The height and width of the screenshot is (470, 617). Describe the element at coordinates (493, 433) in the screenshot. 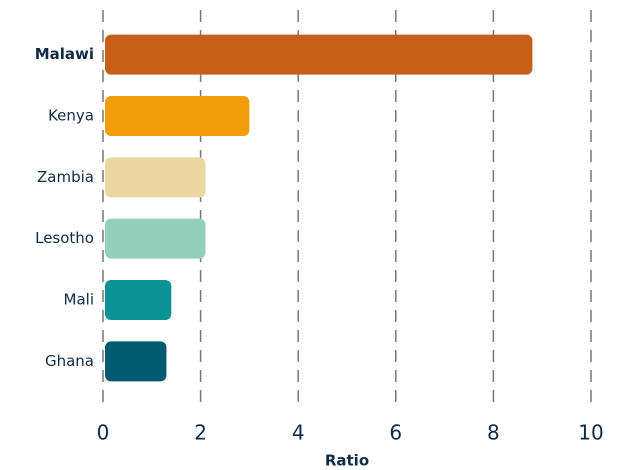

I see `x-tick-label: 8` at that location.